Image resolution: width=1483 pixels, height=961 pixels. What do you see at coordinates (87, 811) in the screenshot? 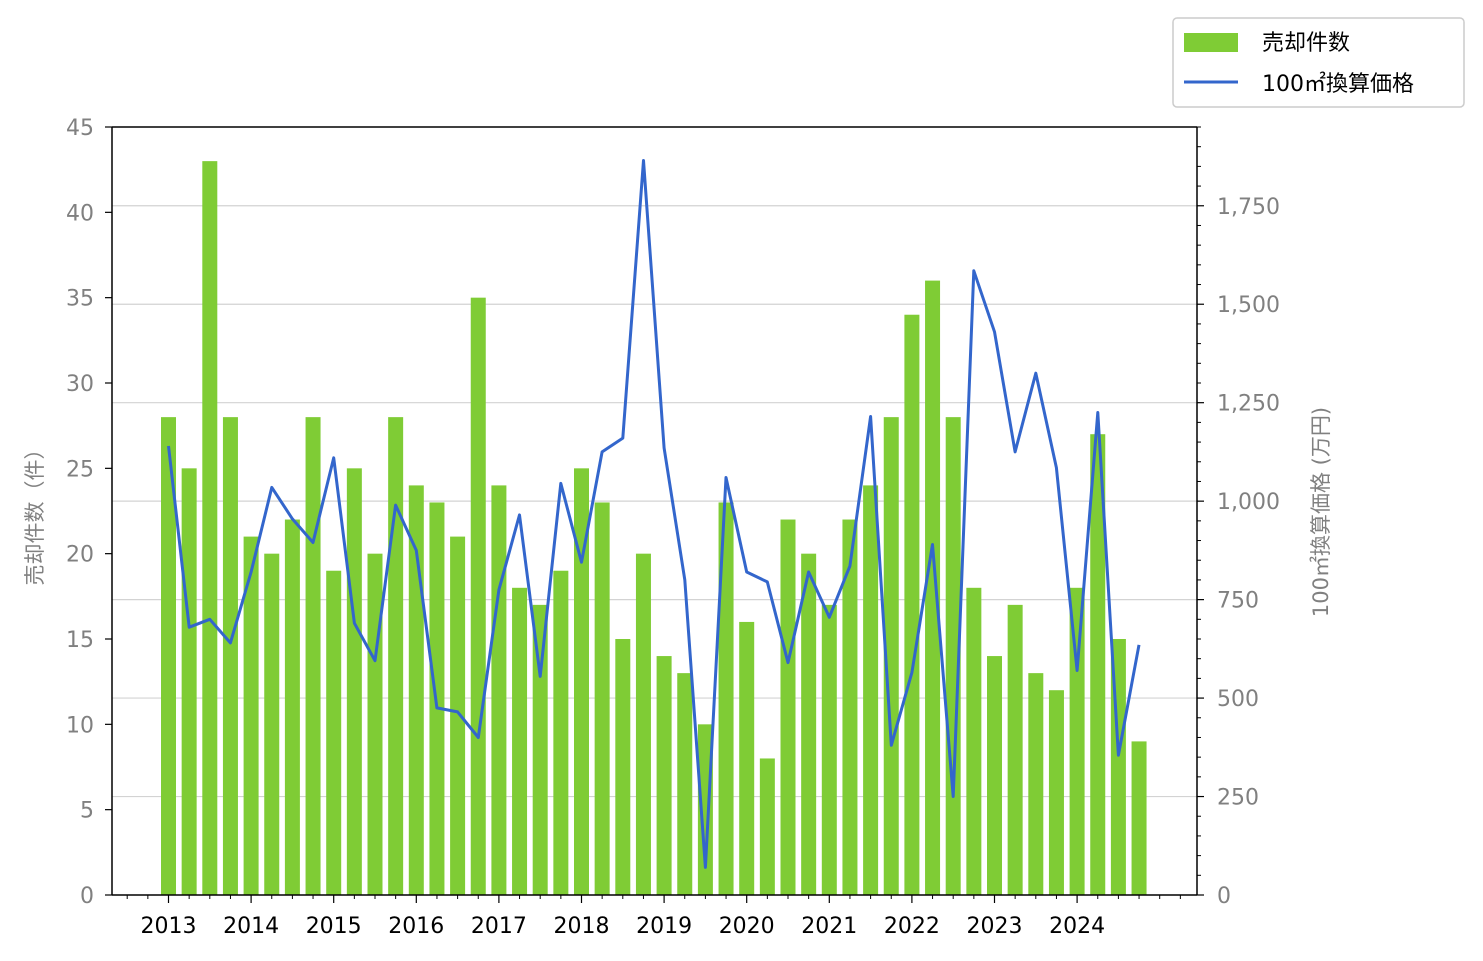
I see `left-tick-label: 5` at bounding box center [87, 811].